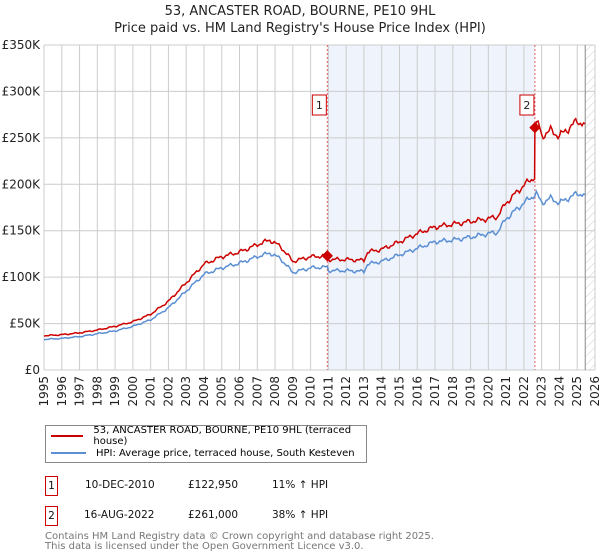  Describe the element at coordinates (51, 516) in the screenshot. I see `marker-badge: 2` at that location.